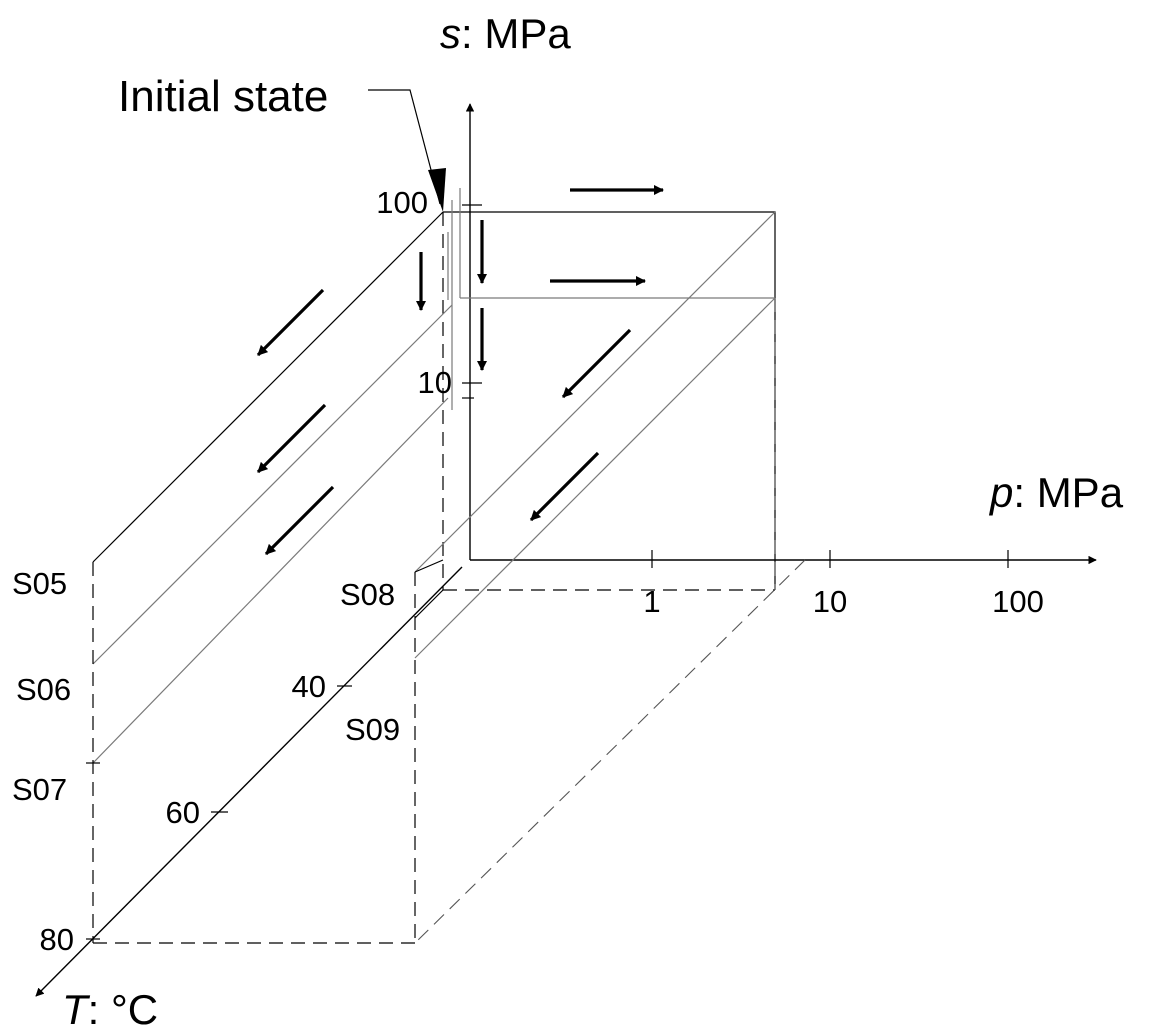  Describe the element at coordinates (609, 389) in the screenshot. I see `path-rectangles` at that location.